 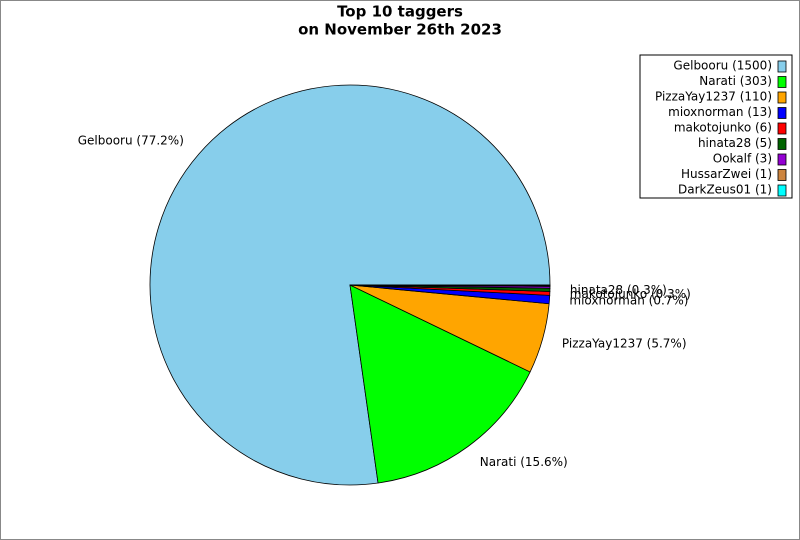 What do you see at coordinates (723, 128) in the screenshot?
I see `legend-label: makotojunko (6)` at bounding box center [723, 128].